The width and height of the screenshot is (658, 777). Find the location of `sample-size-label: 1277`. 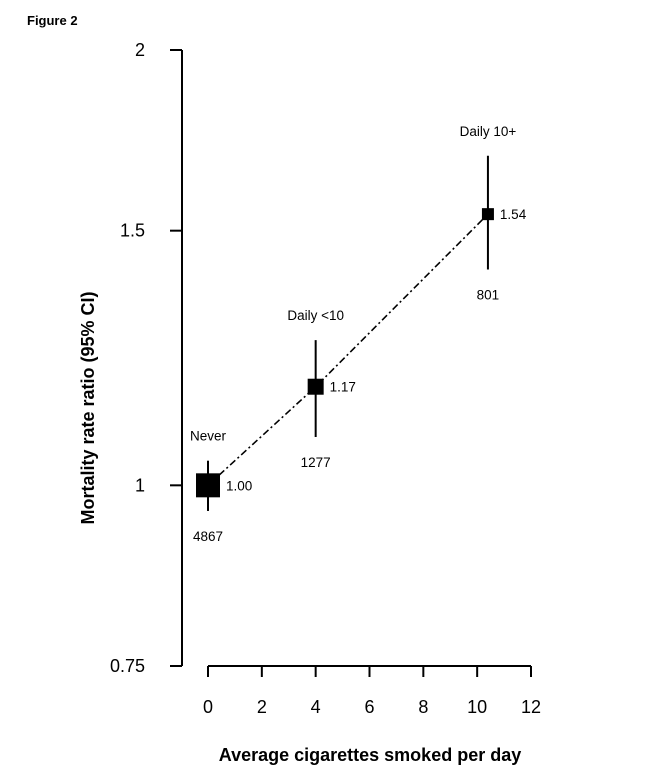

sample-size-label: 1277 is located at coordinates (316, 462).